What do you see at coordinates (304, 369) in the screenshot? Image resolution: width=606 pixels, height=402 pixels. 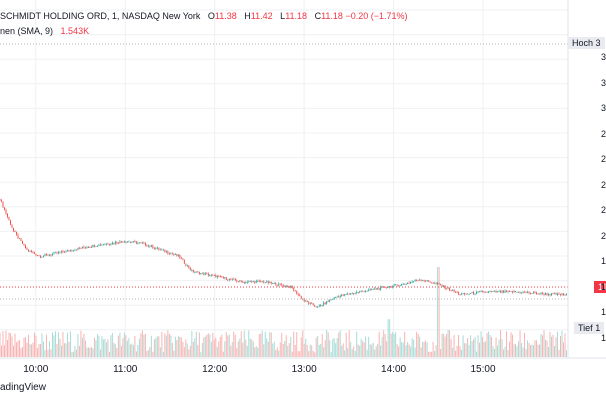 I see `time-axis-label: 13:00` at bounding box center [304, 369].